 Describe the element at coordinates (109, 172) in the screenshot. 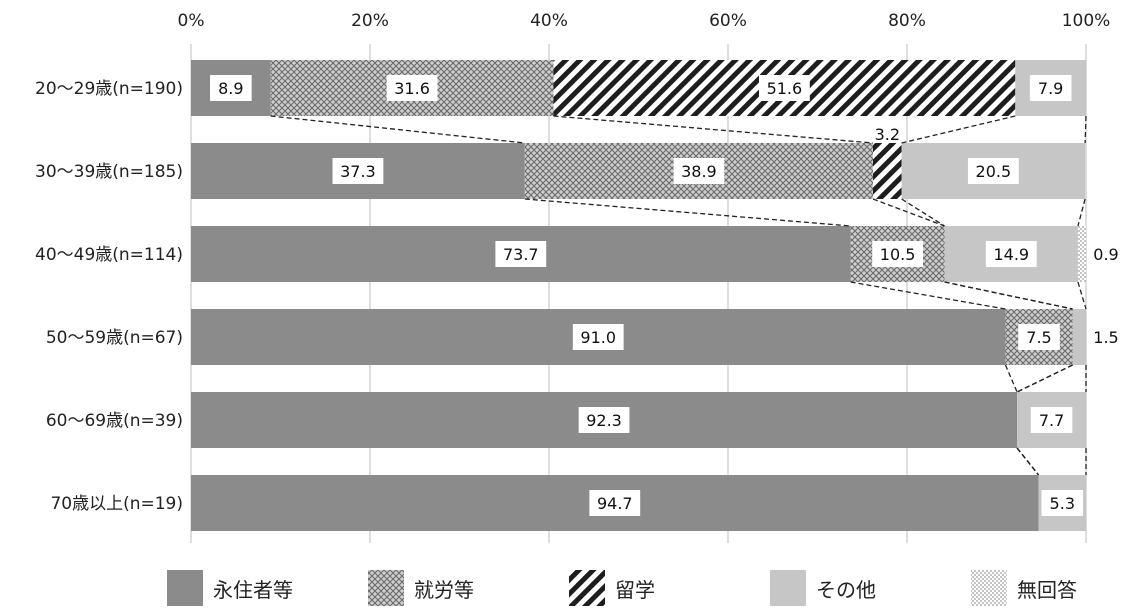

I see `category-label: 30～39歳(n=185)` at that location.